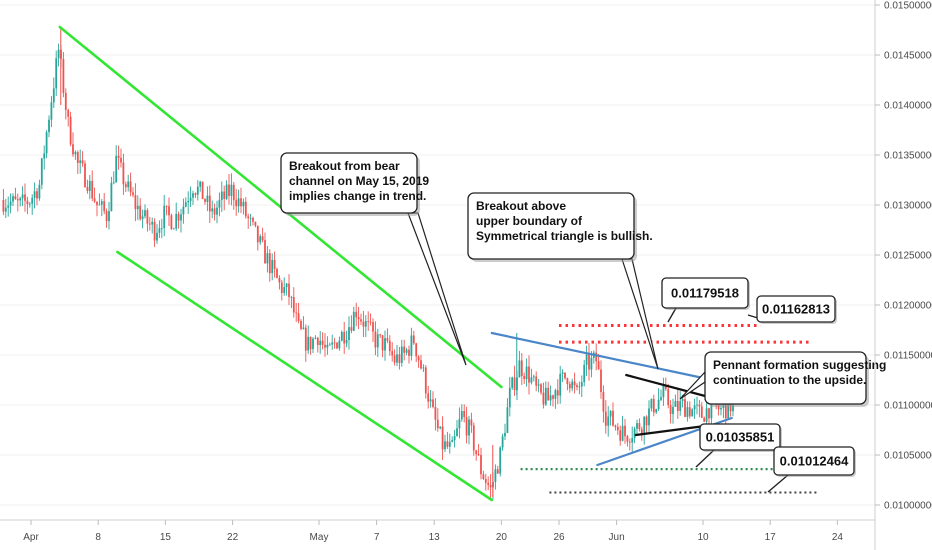 Image resolution: width=932 pixels, height=550 pixels. What do you see at coordinates (908, 356) in the screenshot?
I see `price-tick-label: 0.01150000` at bounding box center [908, 356].